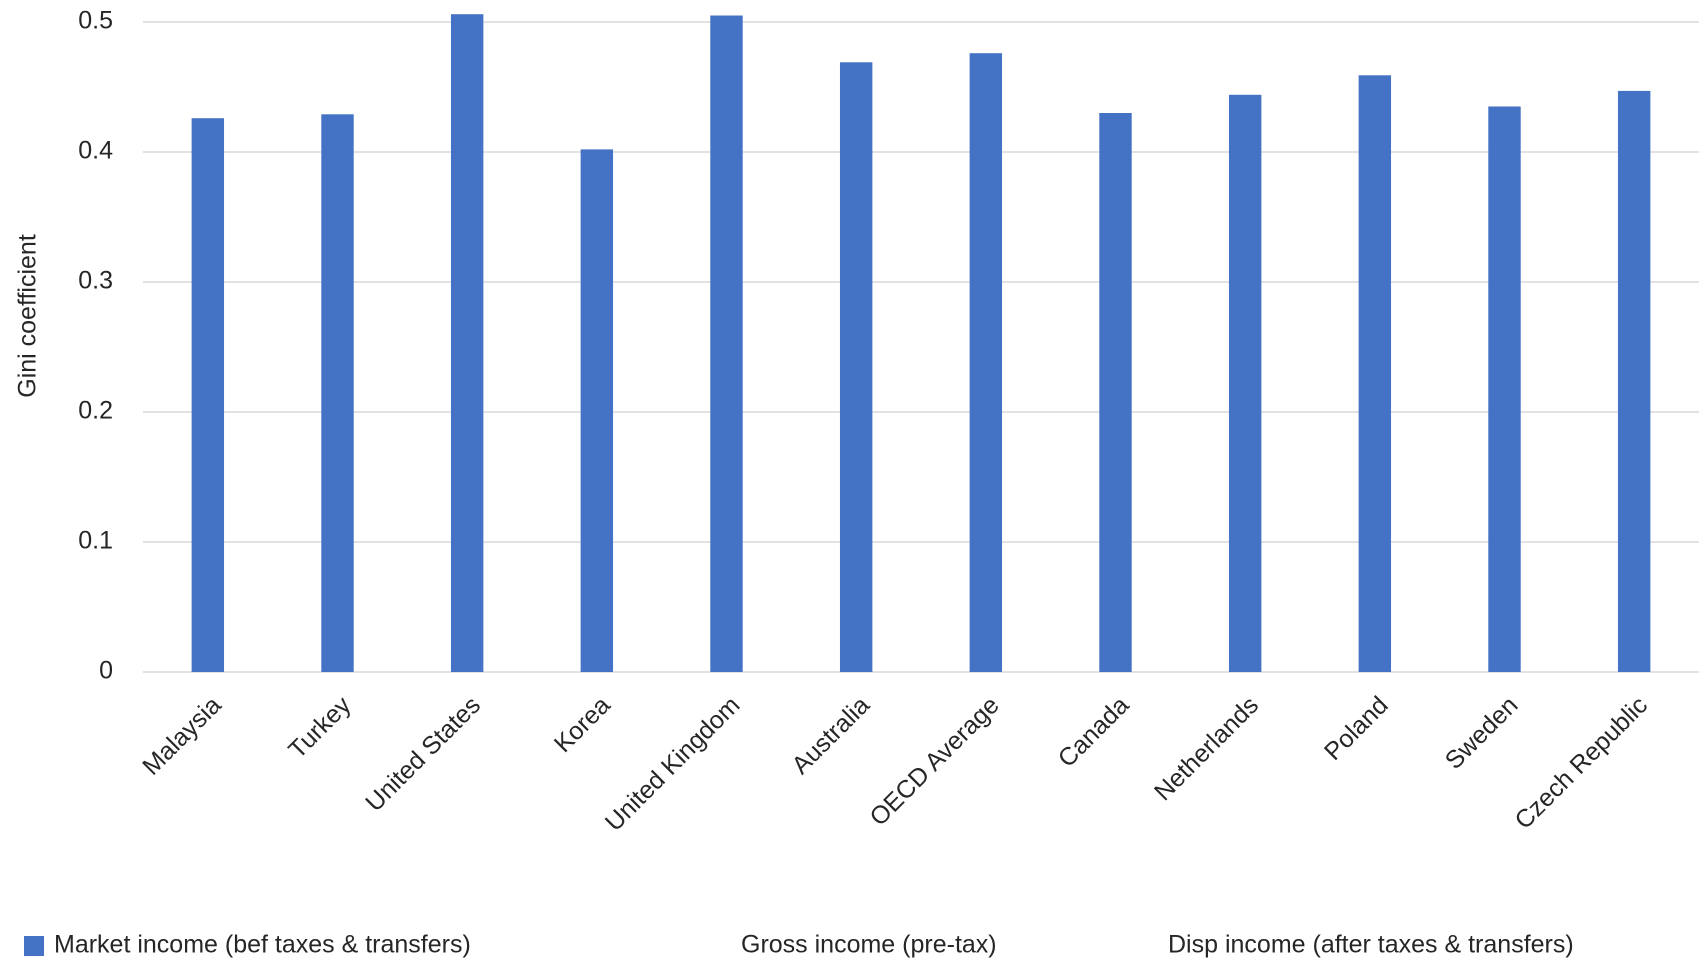  What do you see at coordinates (423, 754) in the screenshot?
I see `x-tick-label: United States` at bounding box center [423, 754].